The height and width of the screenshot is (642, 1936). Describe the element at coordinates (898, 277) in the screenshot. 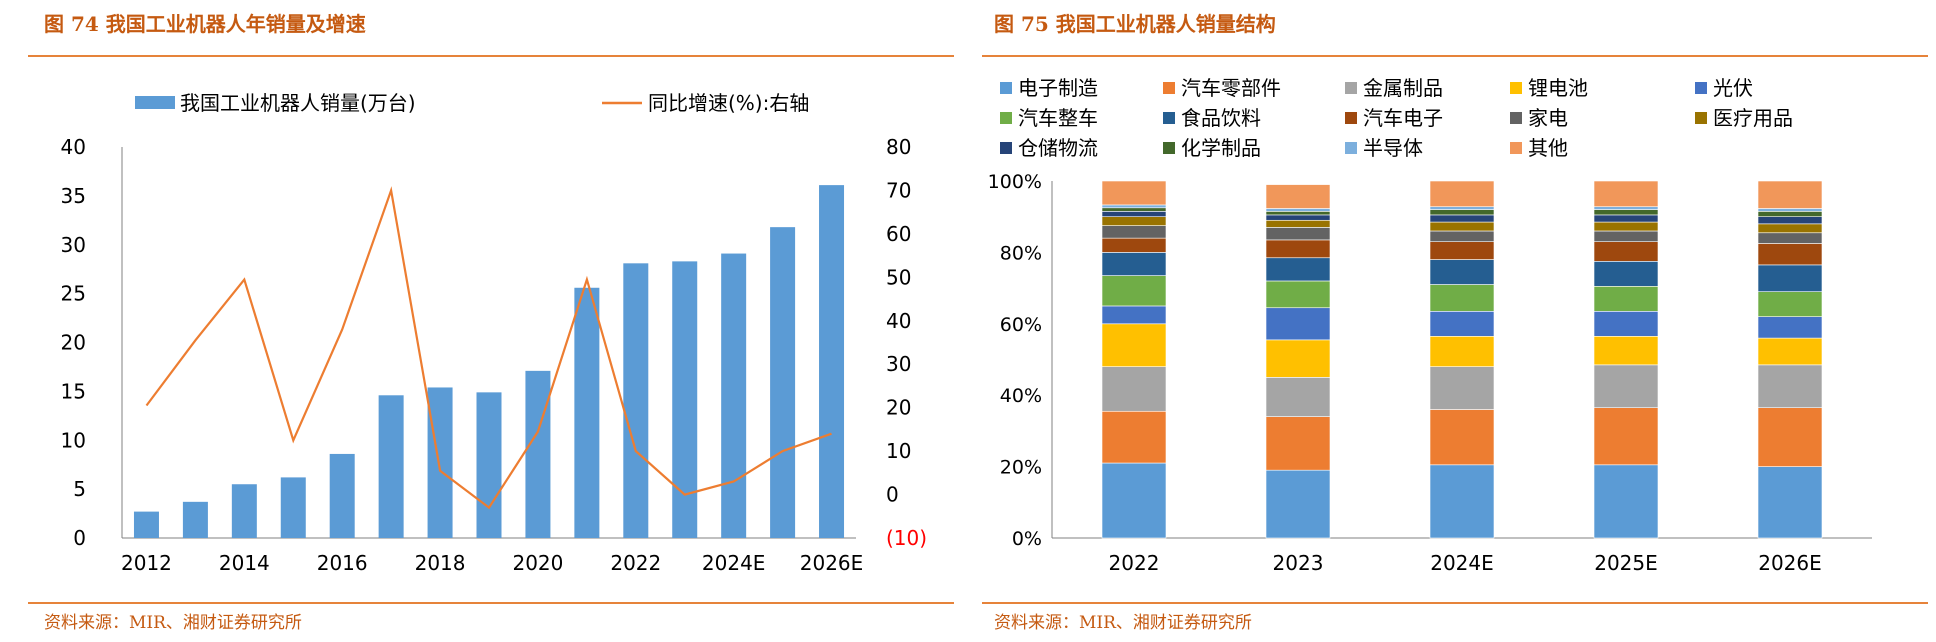

I see `right-y-tick-label: 50` at that location.